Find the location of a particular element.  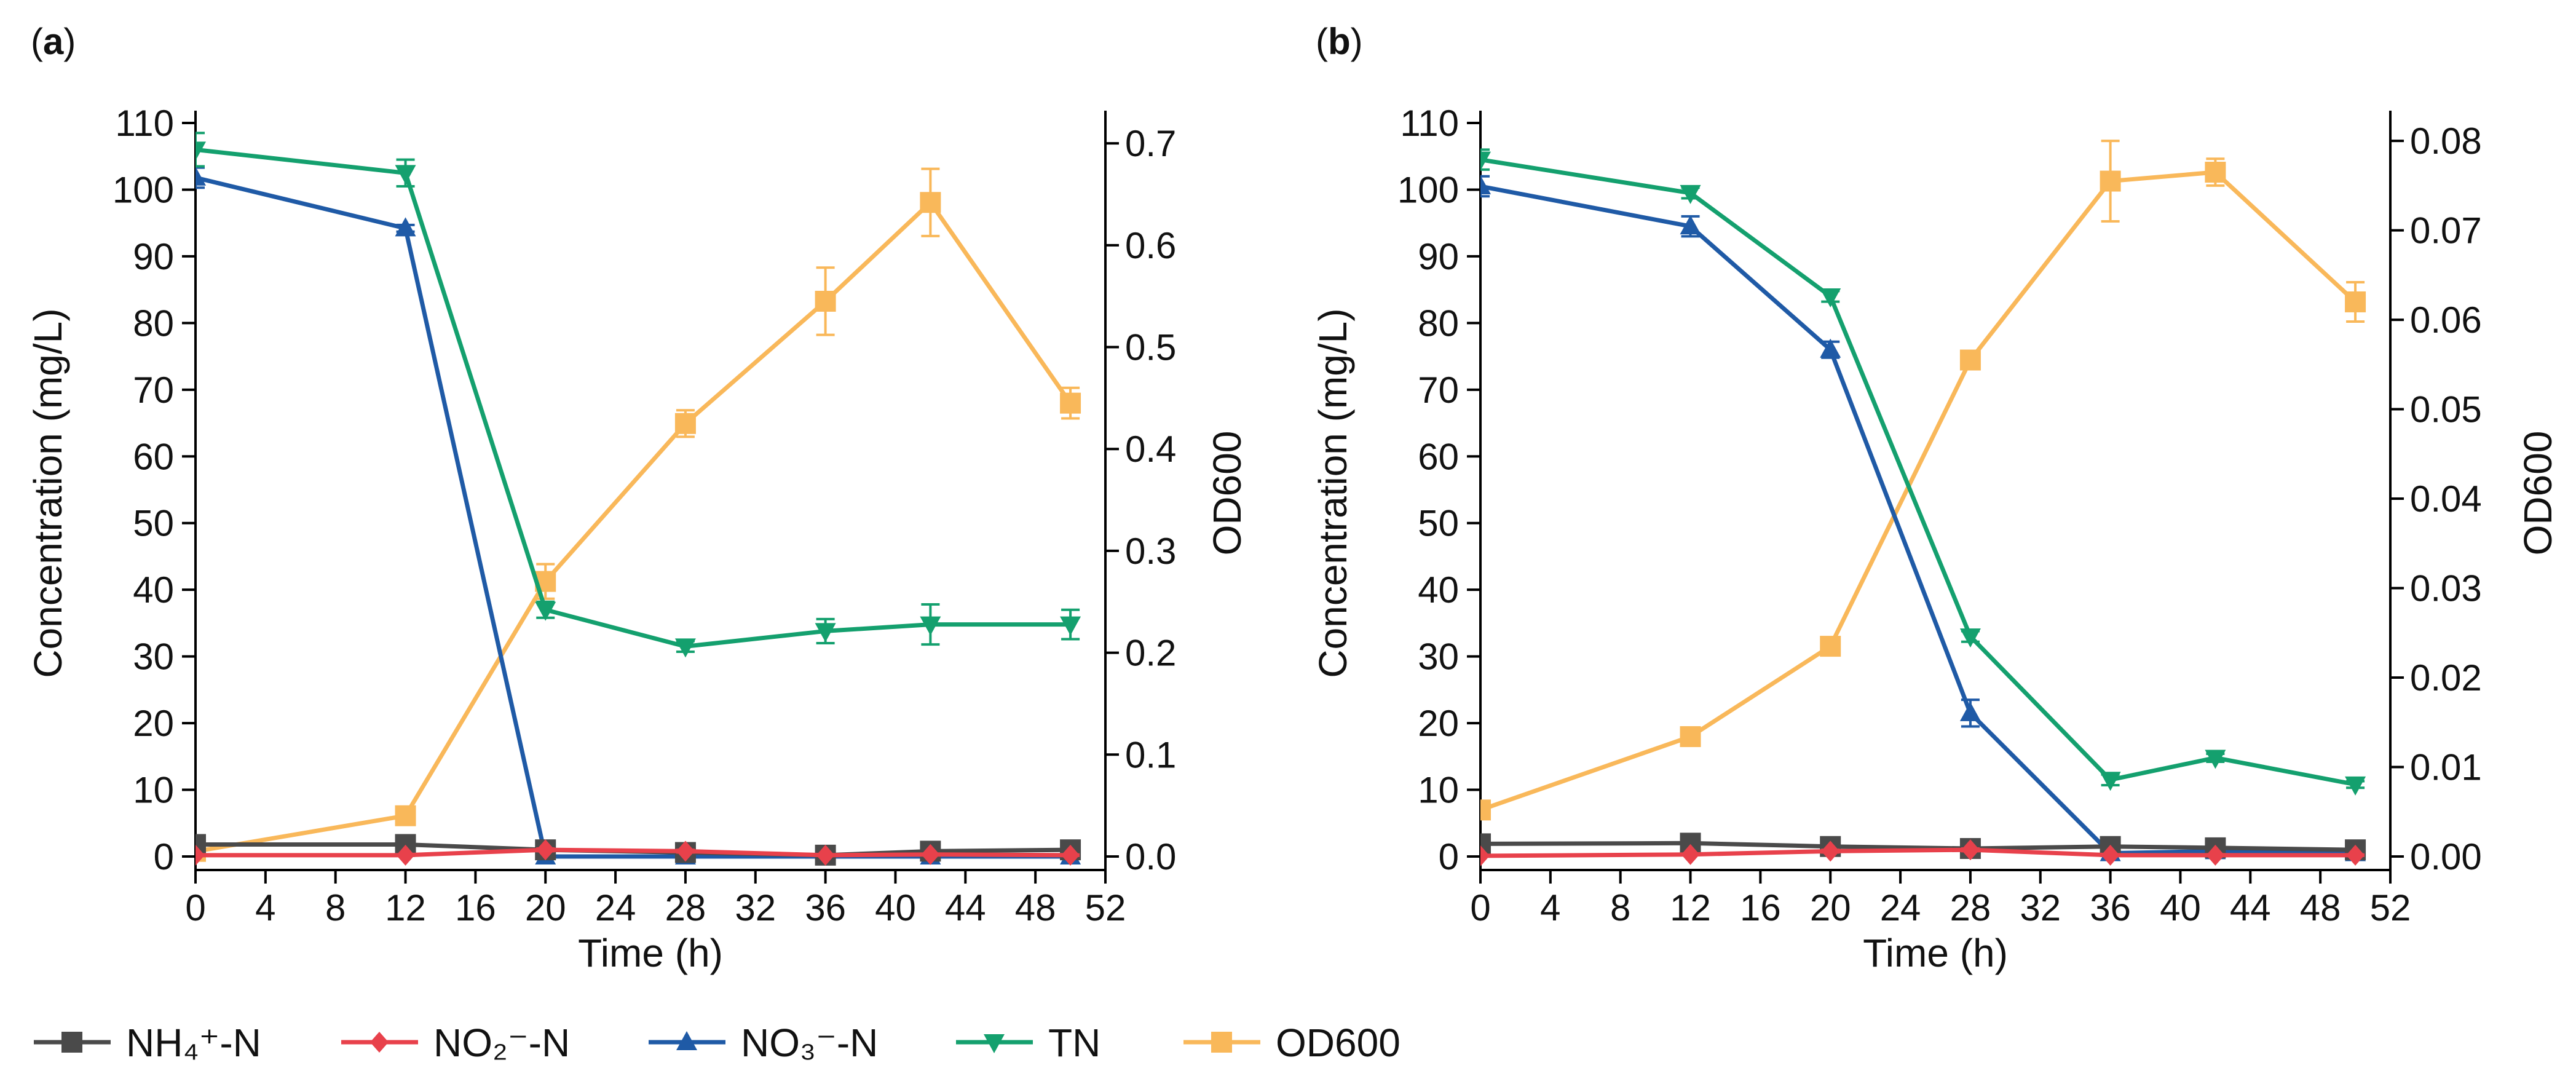

legend-no2-swatch is located at coordinates (379, 1042).